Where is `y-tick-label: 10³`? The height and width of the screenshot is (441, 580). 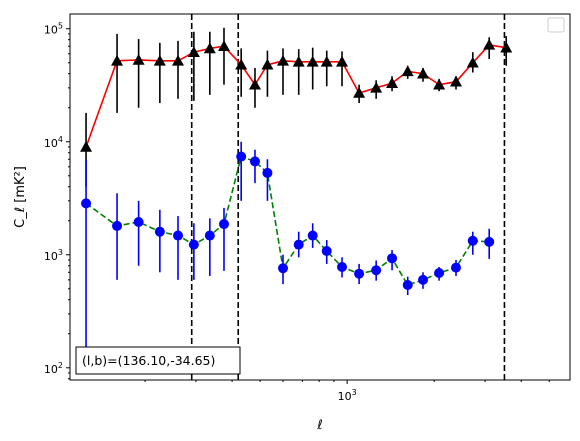 y-tick-label: 10³ is located at coordinates (53, 255).